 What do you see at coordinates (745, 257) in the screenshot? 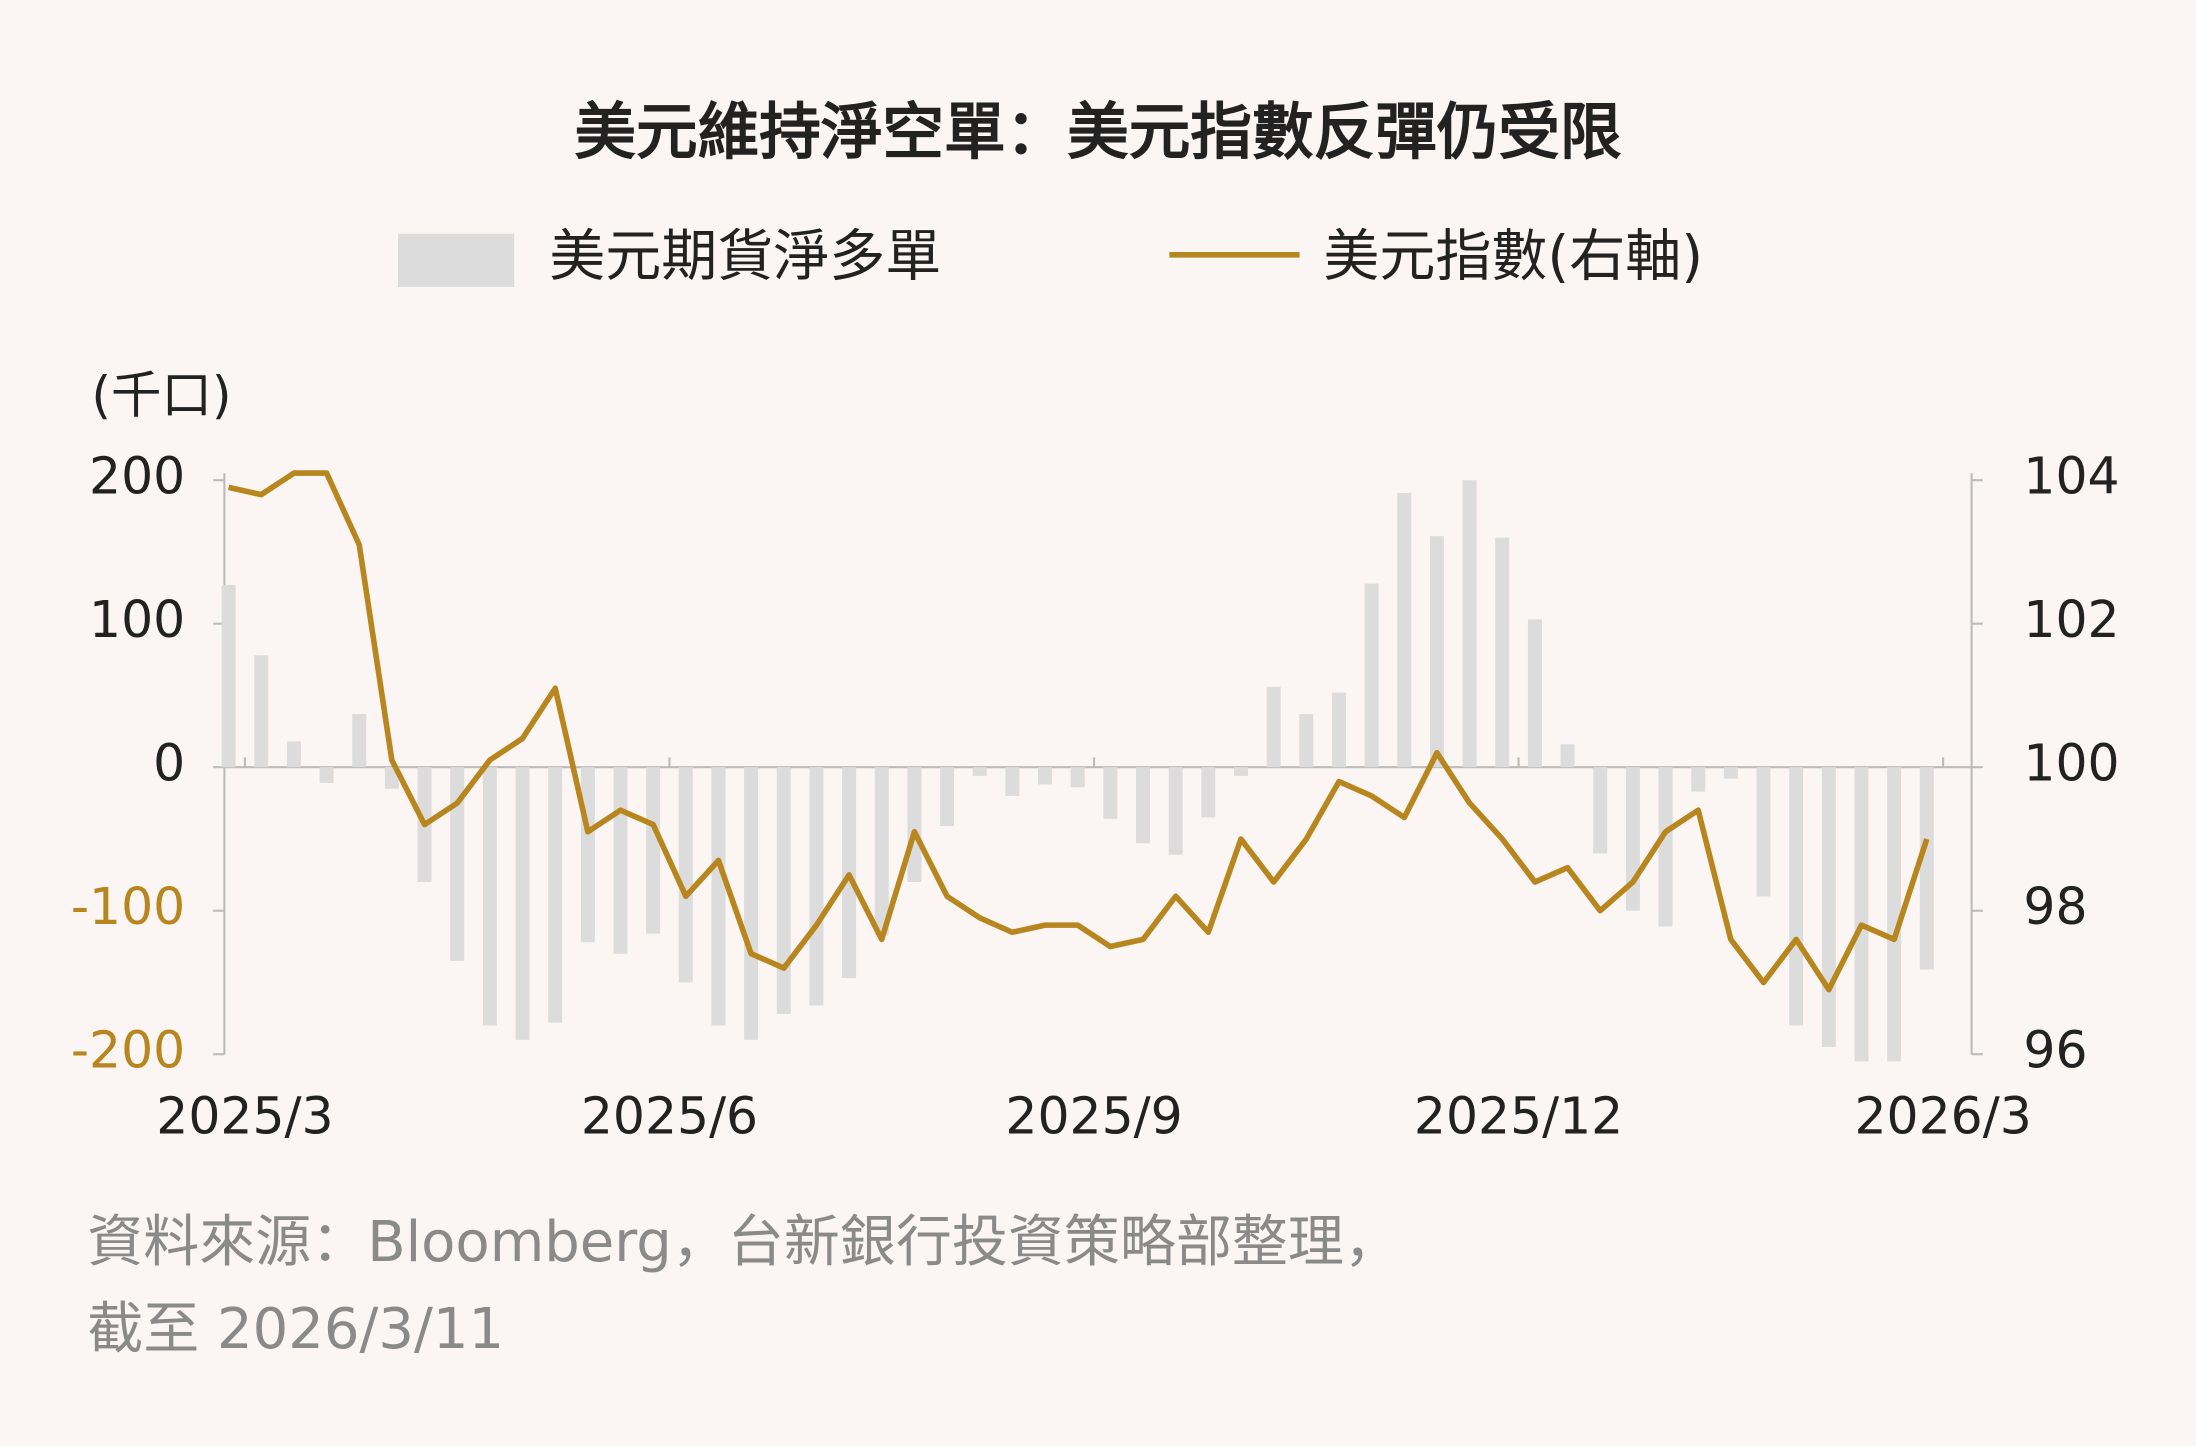
I see `legend-label: 美元期貨淨多單` at bounding box center [745, 257].